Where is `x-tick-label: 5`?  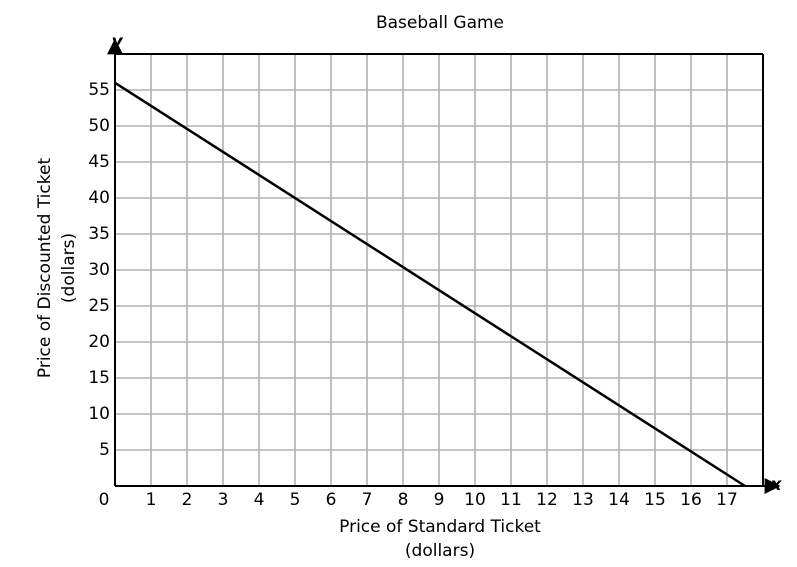 x-tick-label: 5 is located at coordinates (295, 500).